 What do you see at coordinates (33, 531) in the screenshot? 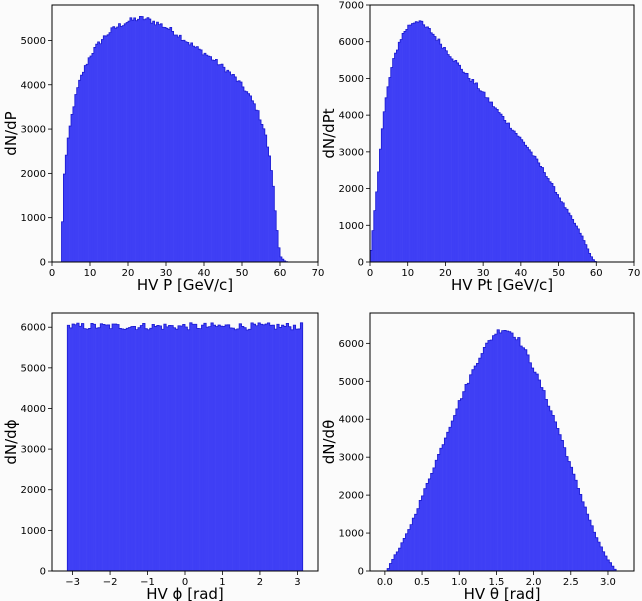
I see `y-tick-label: 1000` at bounding box center [33, 531].